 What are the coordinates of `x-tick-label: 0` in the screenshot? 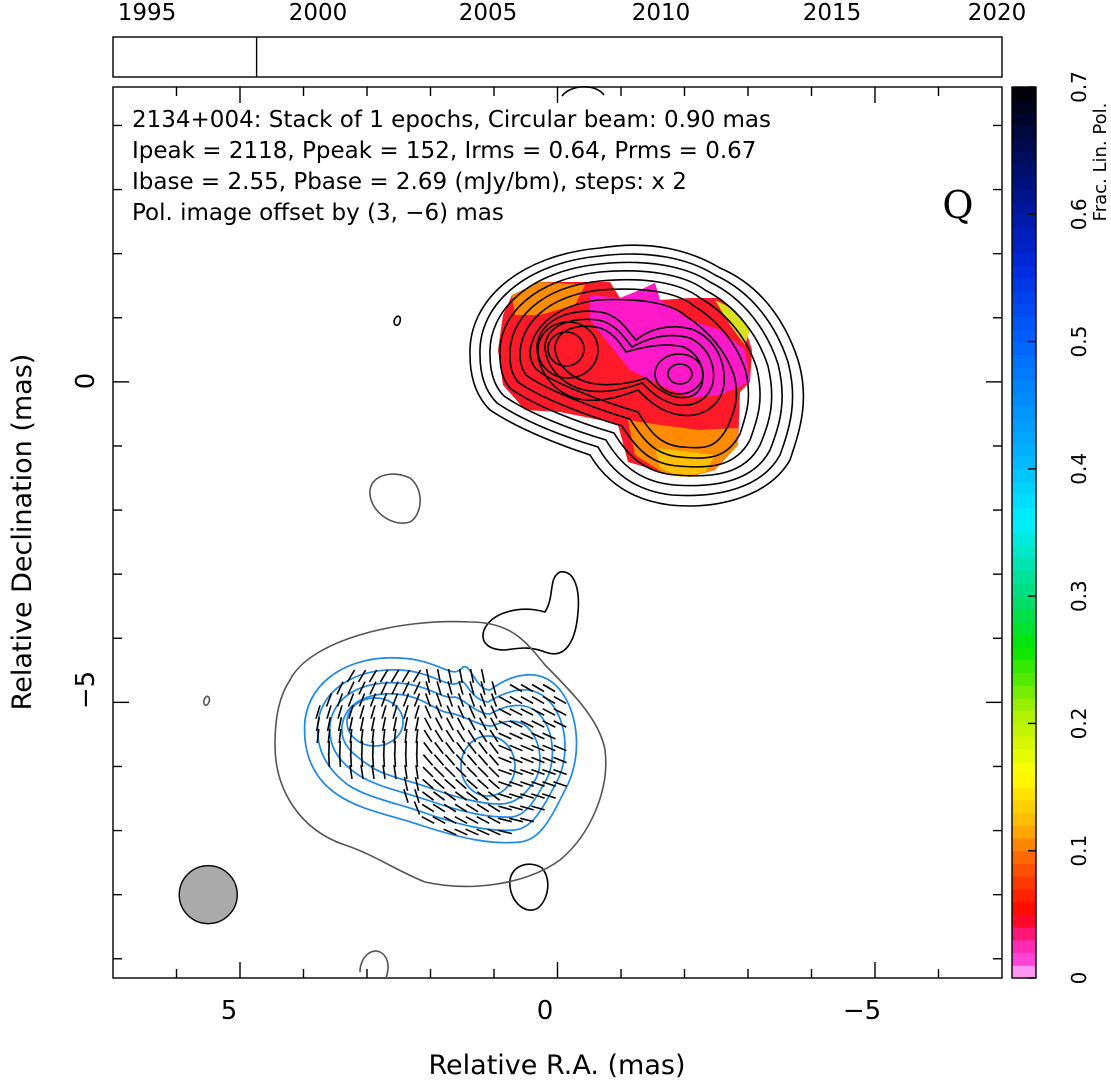 It's located at (545, 1011).